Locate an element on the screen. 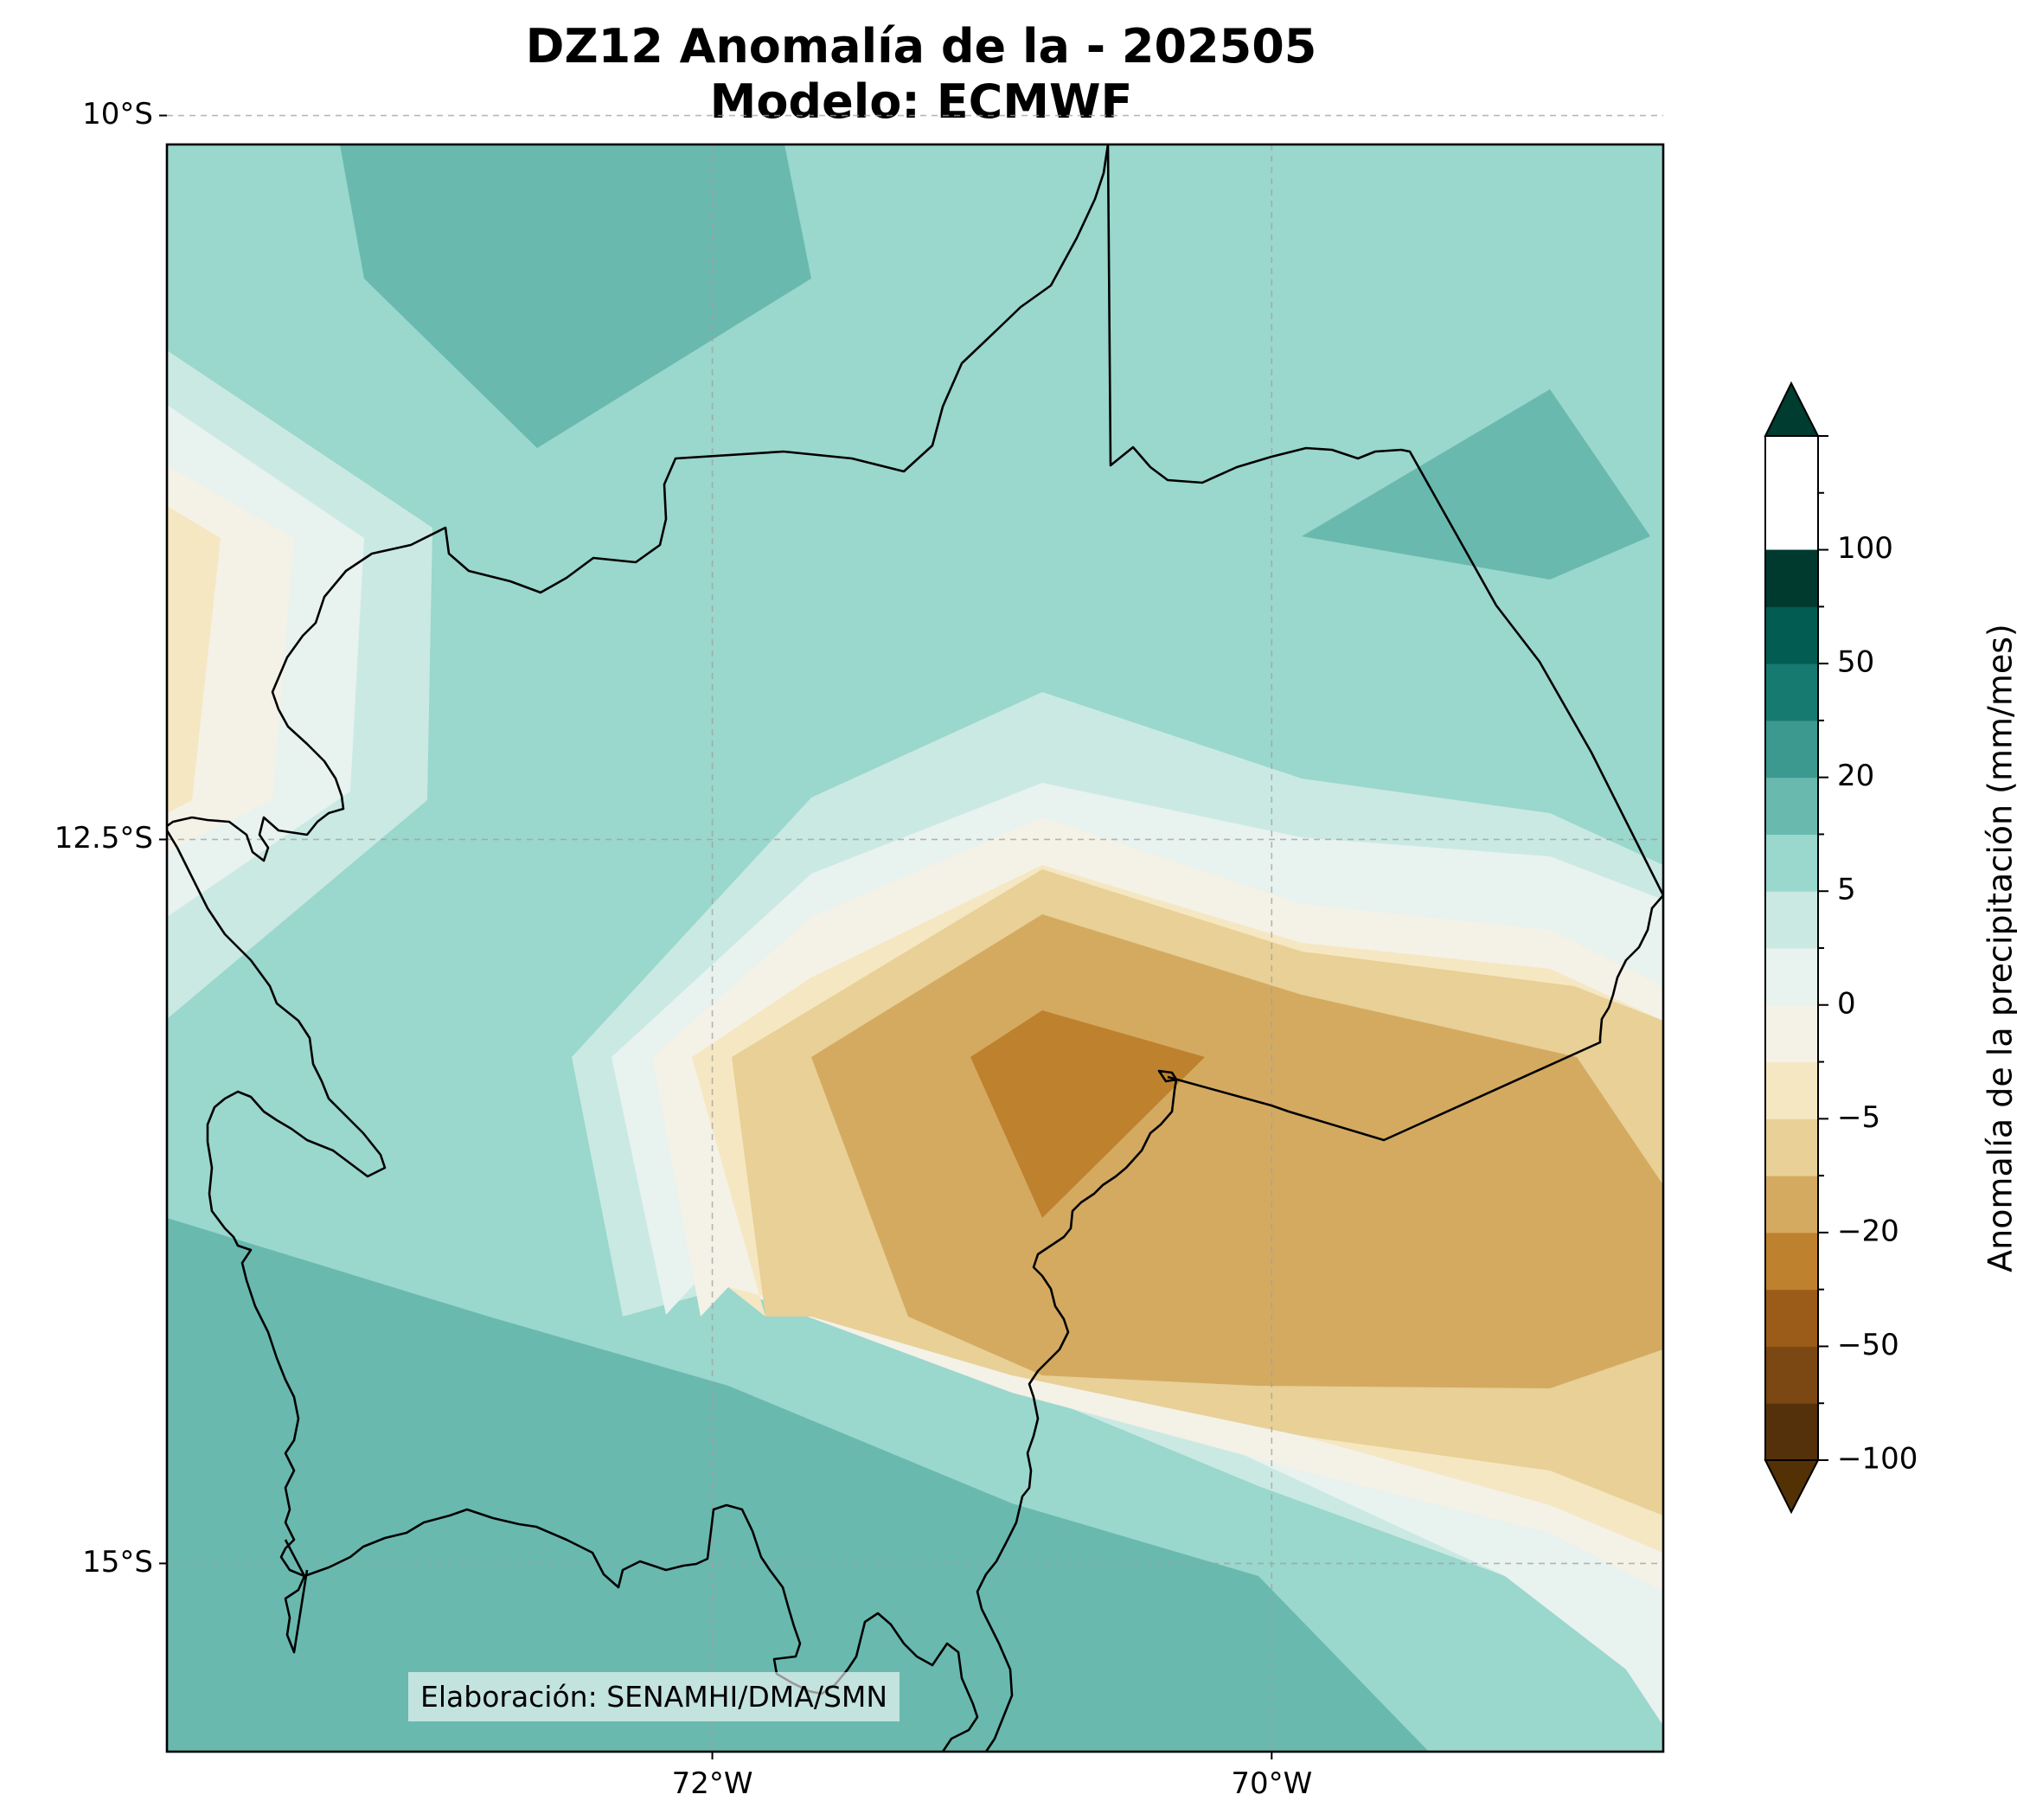 The height and width of the screenshot is (1820, 2017). department-boundary-east is located at coordinates (1077, 1410).